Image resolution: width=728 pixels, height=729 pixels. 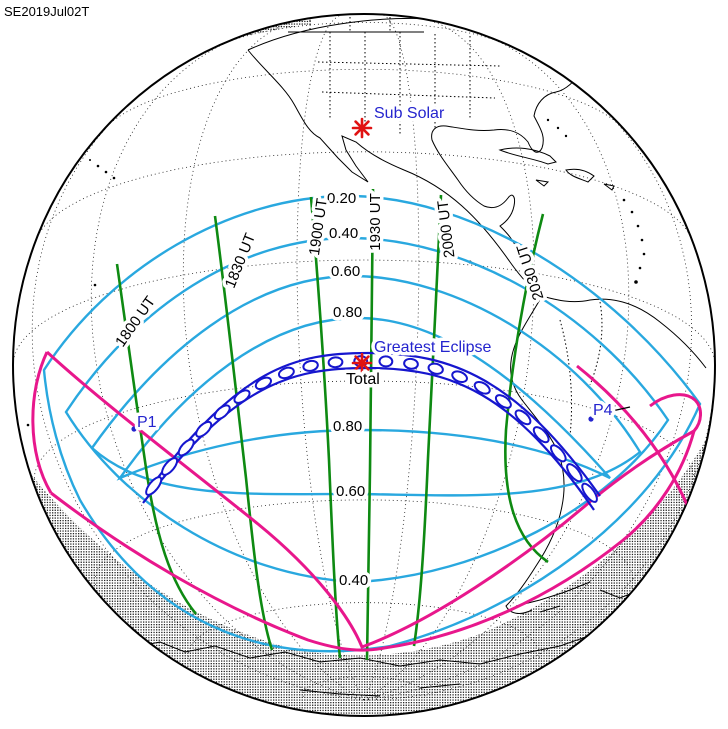 What do you see at coordinates (432, 347) in the screenshot?
I see `greatest-eclipse-label: Greatest Eclipse` at bounding box center [432, 347].